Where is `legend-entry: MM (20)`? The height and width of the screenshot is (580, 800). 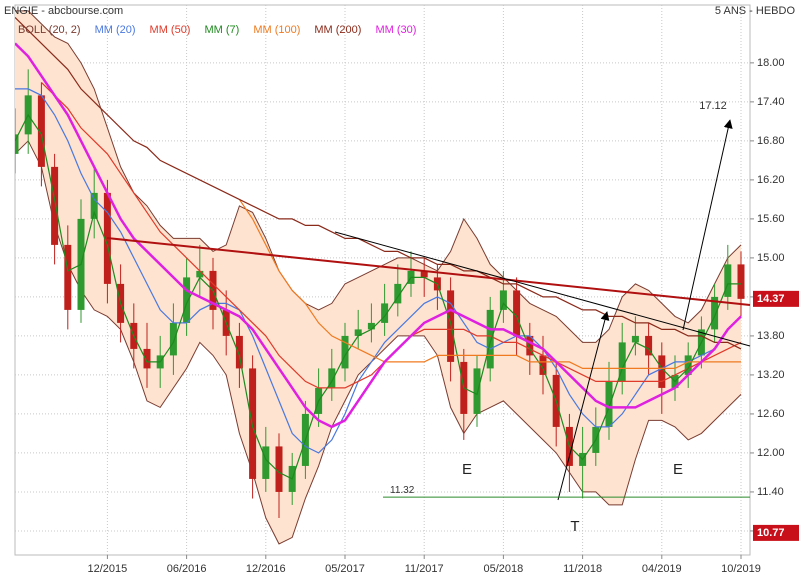
legend-entry: MM (20) is located at coordinates (115, 30).